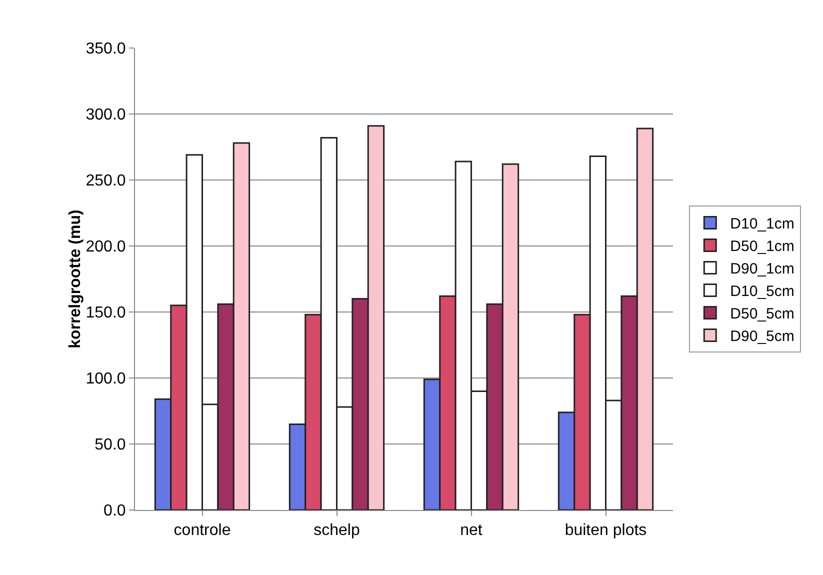 This screenshot has width=823, height=575. I want to click on x-tick-label: net, so click(471, 531).